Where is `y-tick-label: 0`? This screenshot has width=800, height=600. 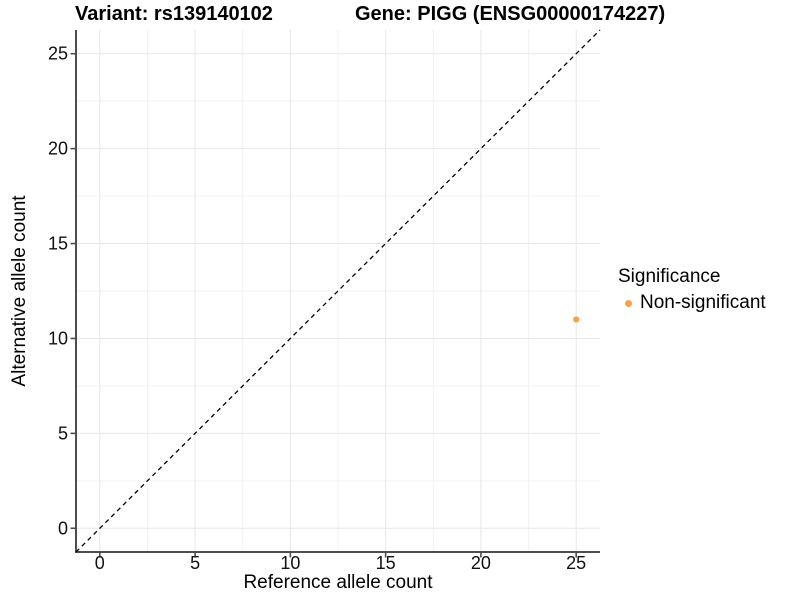 y-tick-label: 0 is located at coordinates (63, 528).